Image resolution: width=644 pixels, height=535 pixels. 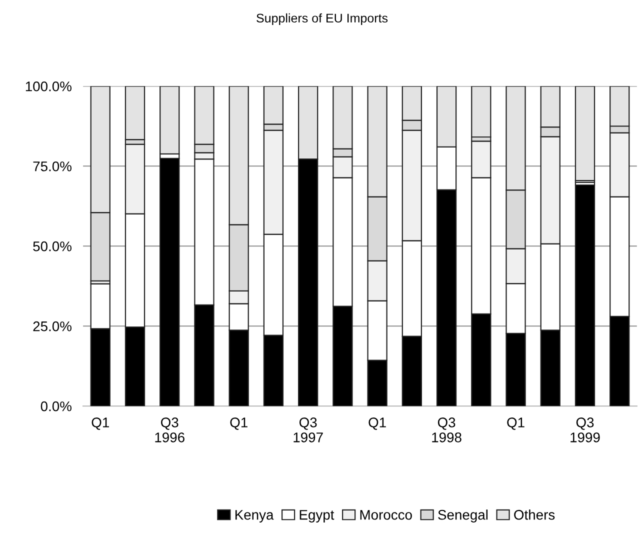 What do you see at coordinates (534, 515) in the screenshot?
I see `legend-label: Others` at bounding box center [534, 515].